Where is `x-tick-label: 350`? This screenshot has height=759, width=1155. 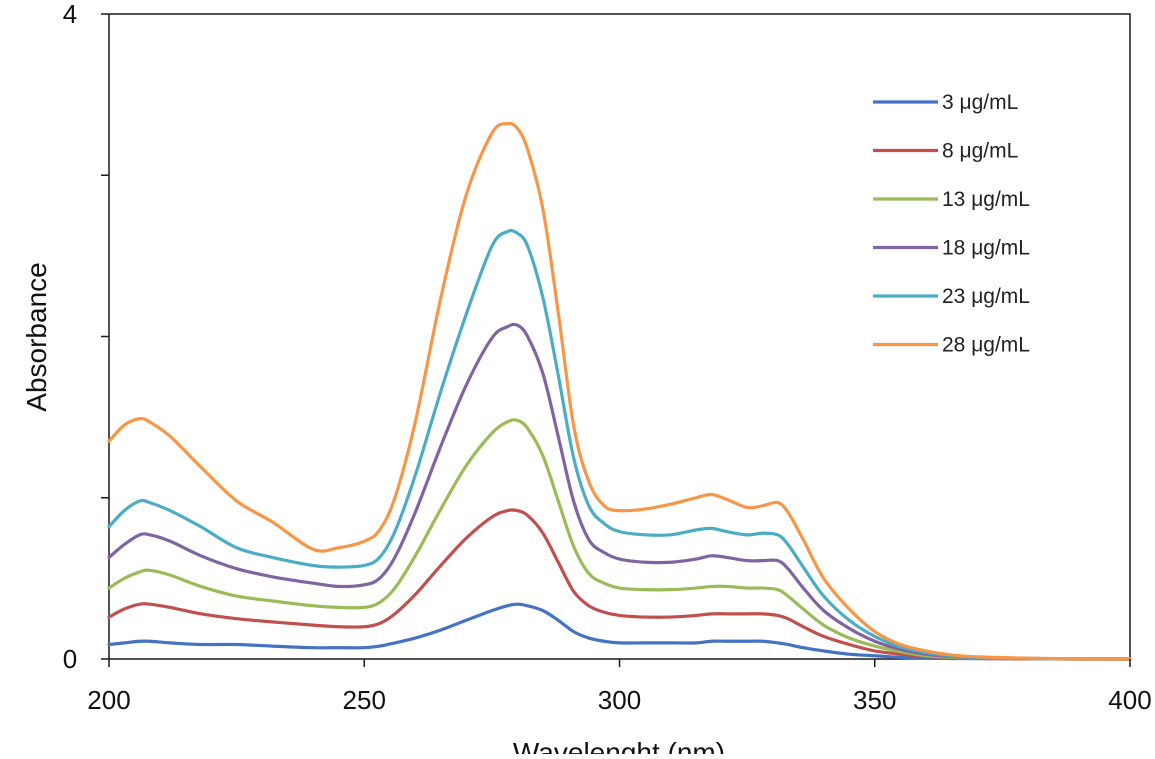
x-tick-label: 350 is located at coordinates (874, 700).